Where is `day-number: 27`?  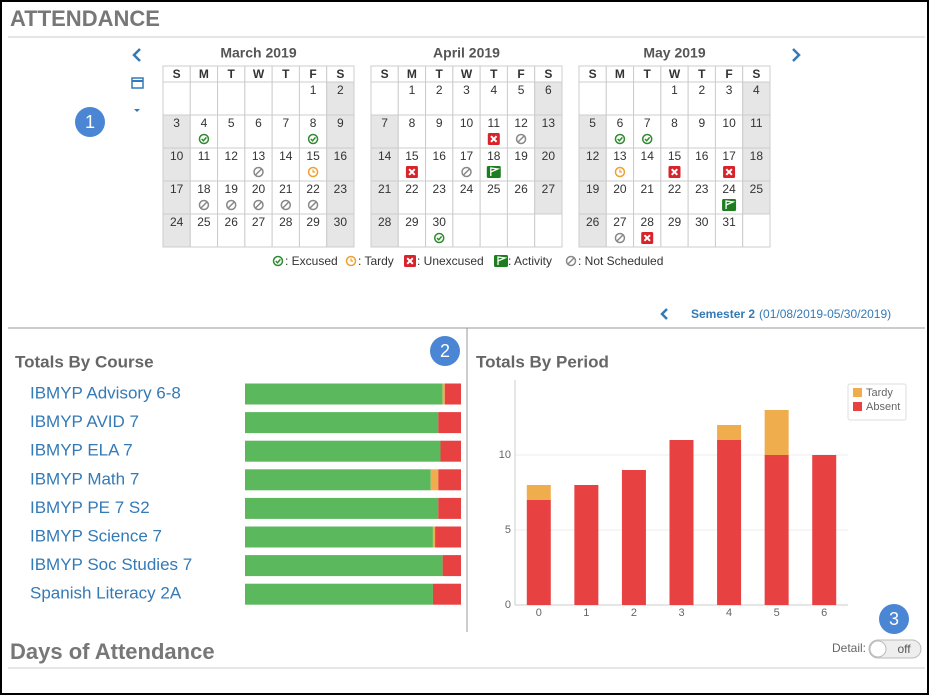 day-number: 27 is located at coordinates (620, 222).